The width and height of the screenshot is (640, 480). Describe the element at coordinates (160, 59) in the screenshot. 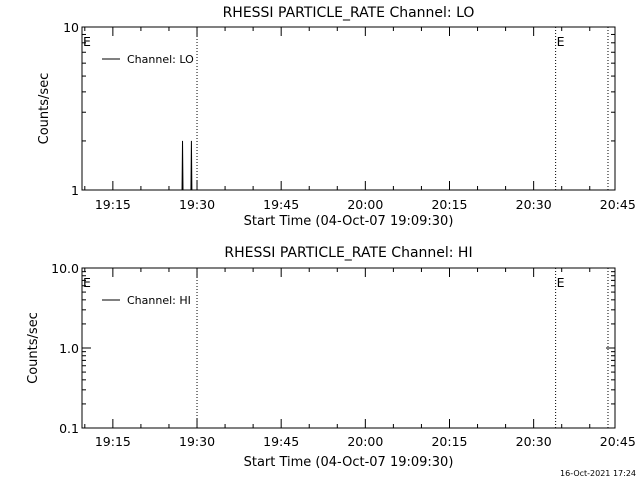

I see `legend-label: Channel: LO` at that location.